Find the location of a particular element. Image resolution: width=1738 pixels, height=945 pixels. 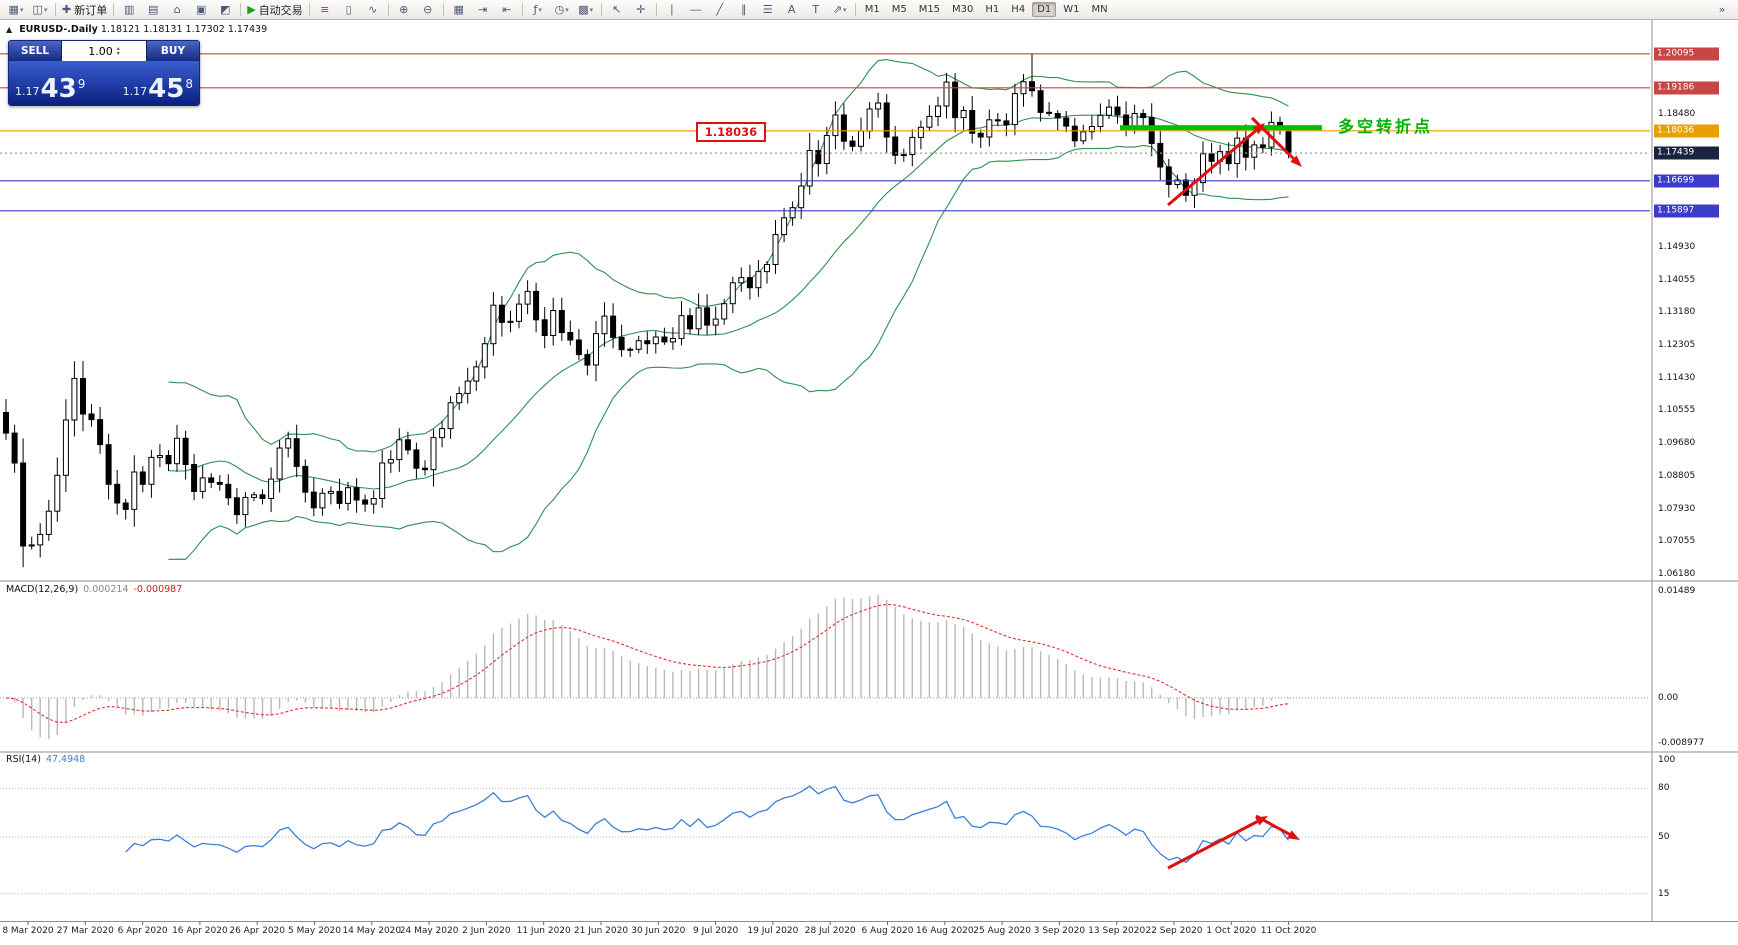

rsi-axis-label: 100 is located at coordinates (1667, 760).